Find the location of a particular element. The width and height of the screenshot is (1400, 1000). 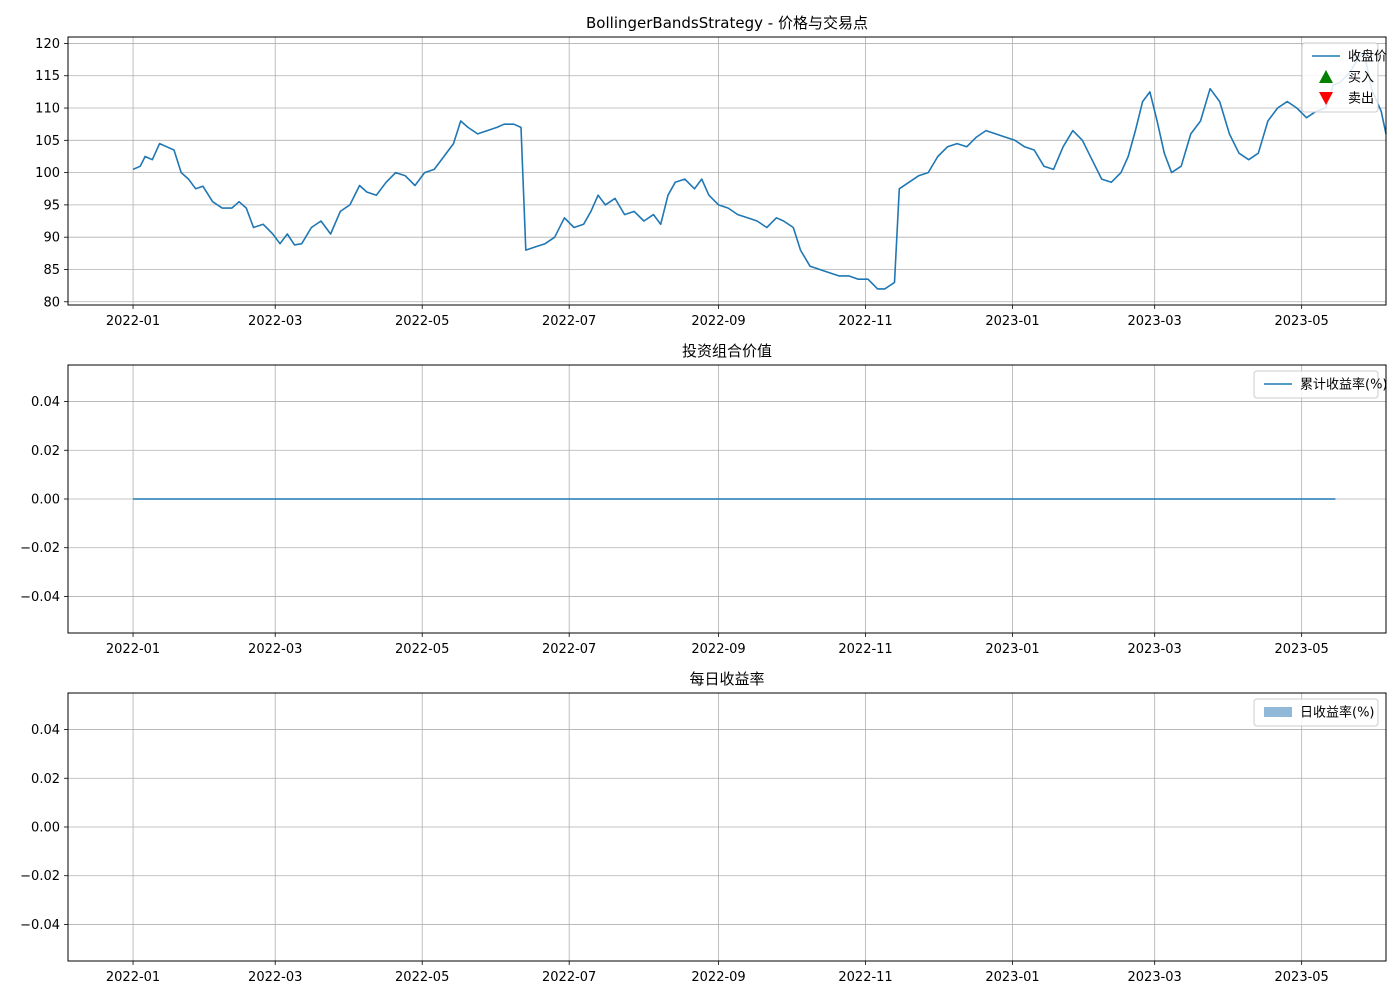

price-chart-x-tick-label: 2022-01 is located at coordinates (133, 321).